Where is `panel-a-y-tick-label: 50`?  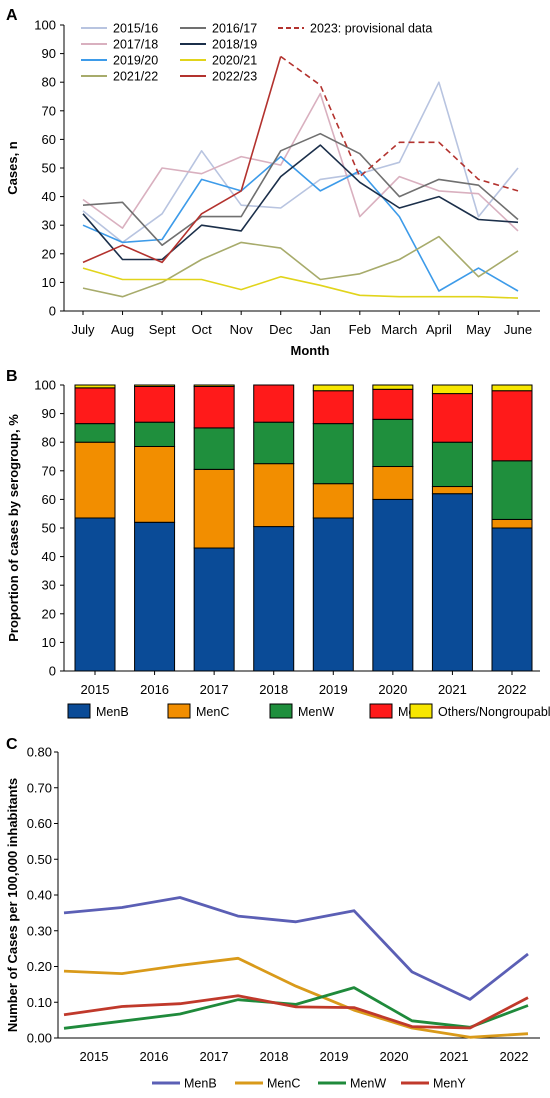 panel-a-y-tick-label: 50 is located at coordinates (49, 168).